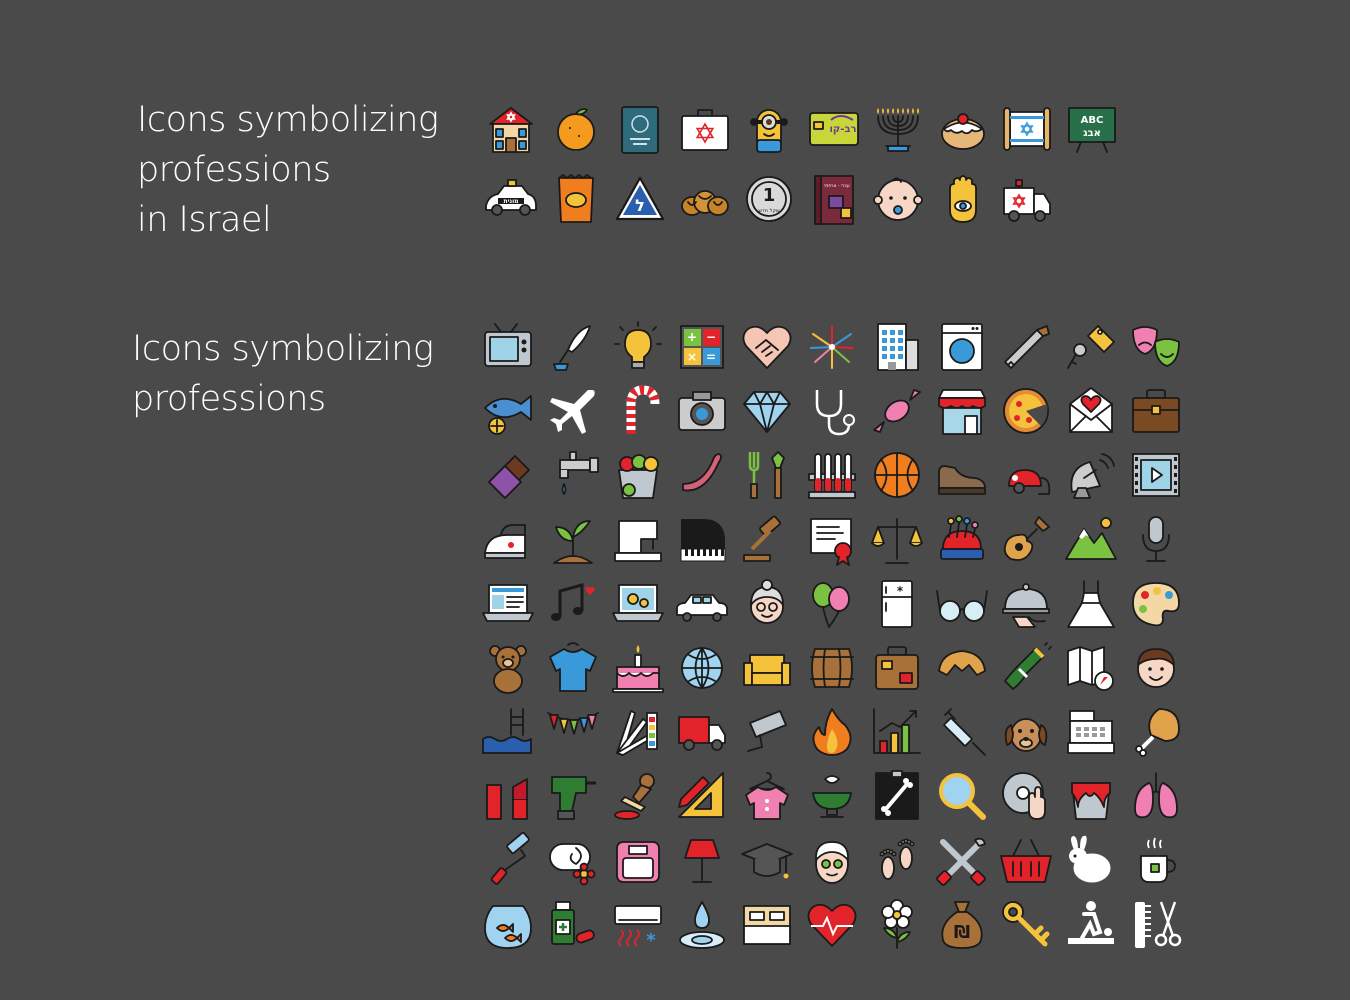  Describe the element at coordinates (1156, 475) in the screenshot. I see `film-strip-icon` at that location.